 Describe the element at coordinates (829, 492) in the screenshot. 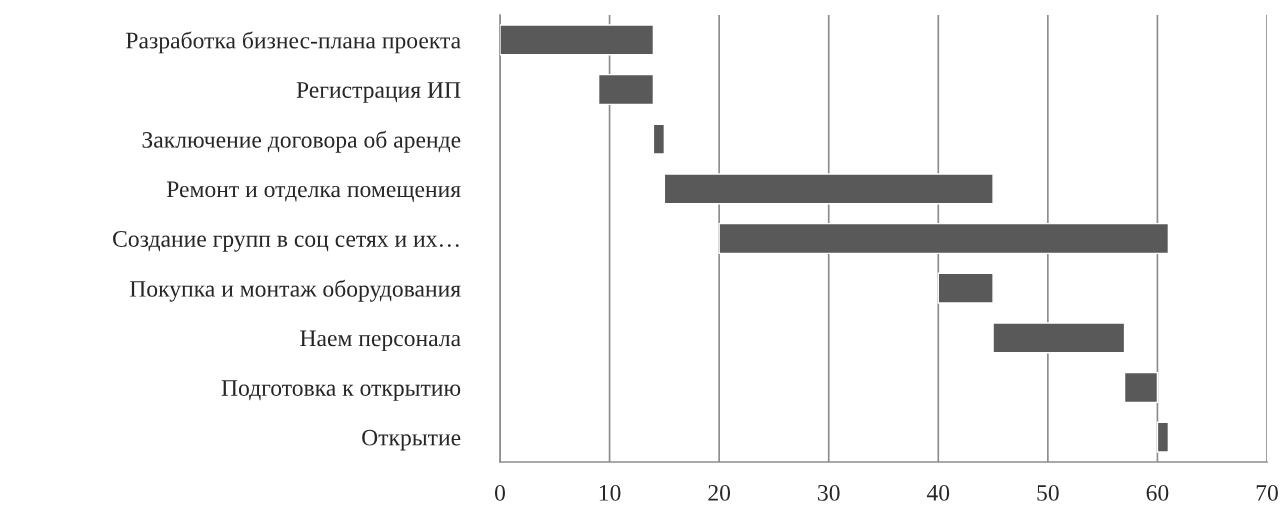

I see `x-tick-label: 30` at that location.